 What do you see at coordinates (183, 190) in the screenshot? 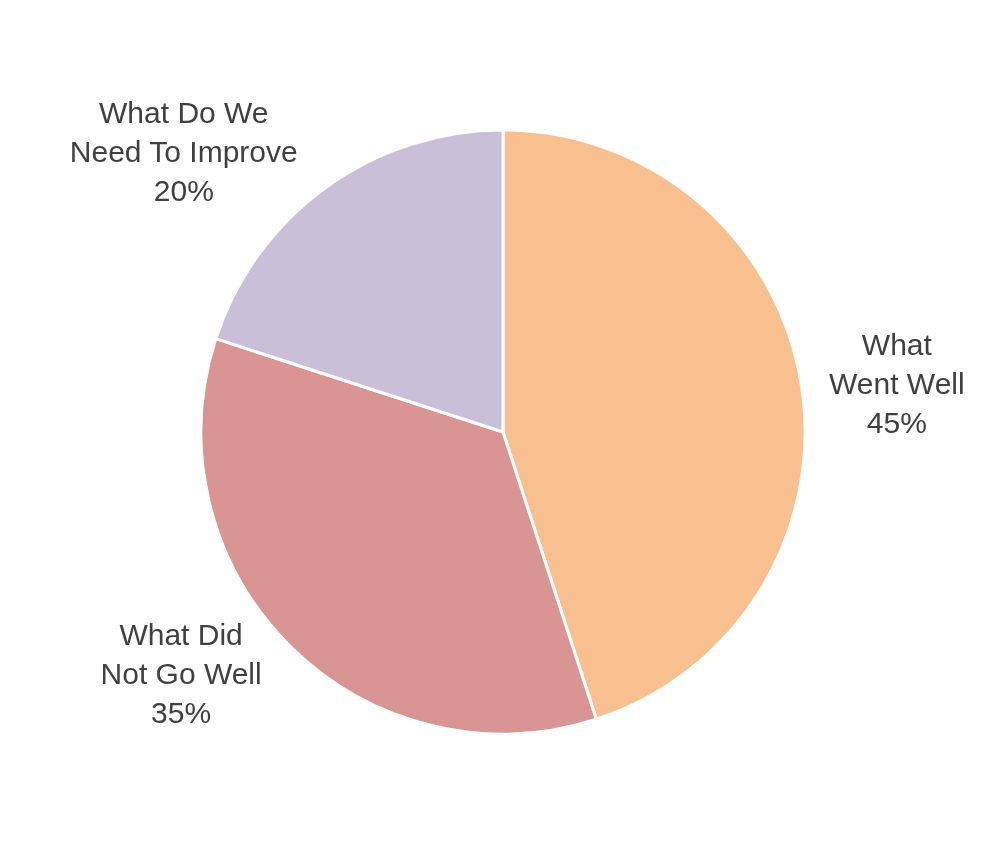
I see `data-label: 20%` at bounding box center [183, 190].